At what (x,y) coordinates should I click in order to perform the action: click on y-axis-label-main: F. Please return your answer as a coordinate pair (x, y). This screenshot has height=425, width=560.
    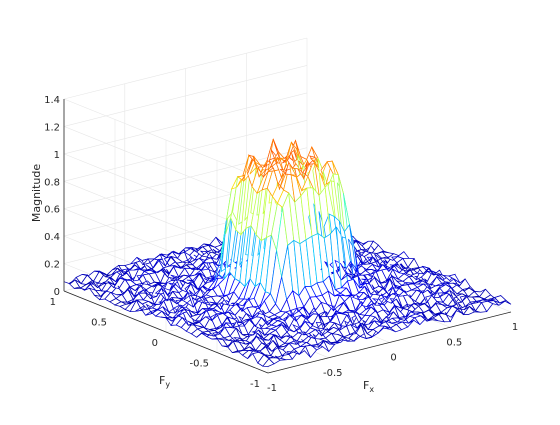
    Looking at the image, I should click on (162, 380).